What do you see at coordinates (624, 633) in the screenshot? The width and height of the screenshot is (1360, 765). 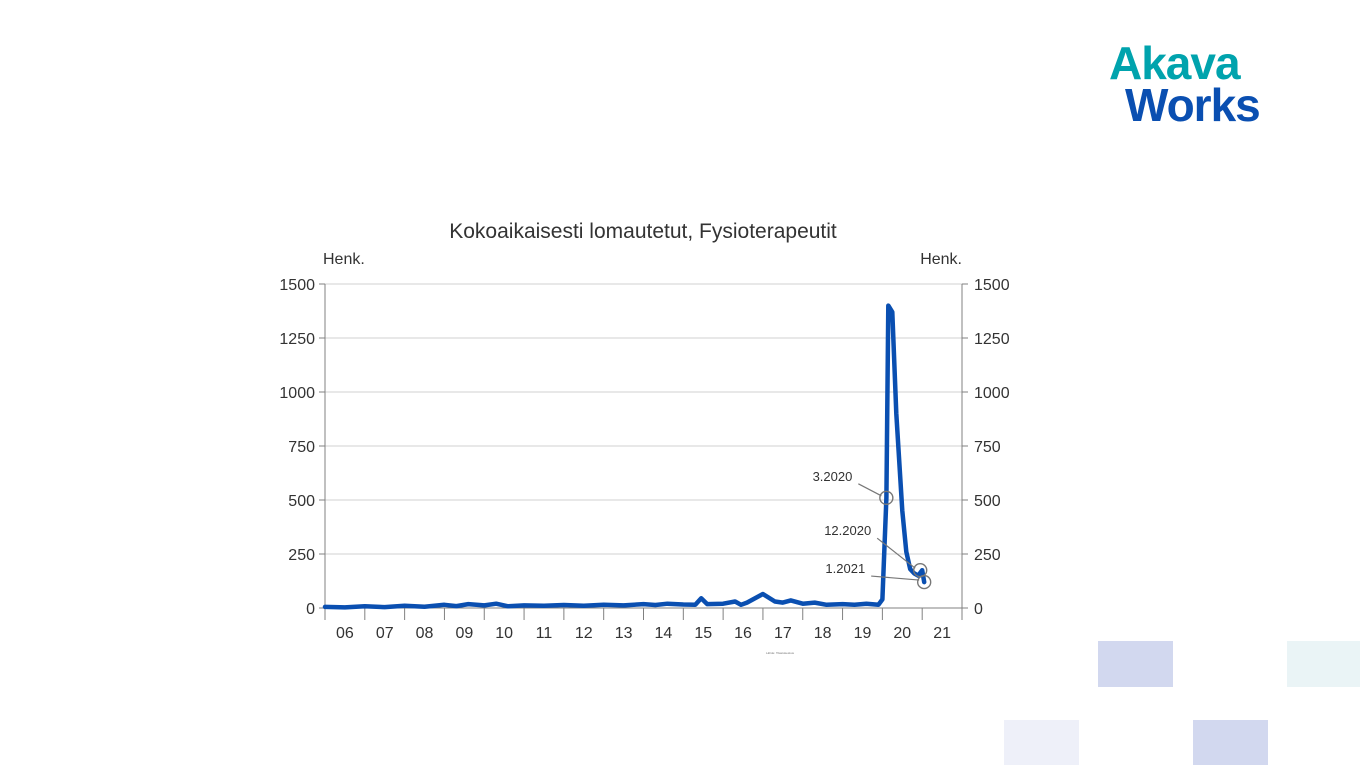 I see `x-tick-label: 13` at bounding box center [624, 633].